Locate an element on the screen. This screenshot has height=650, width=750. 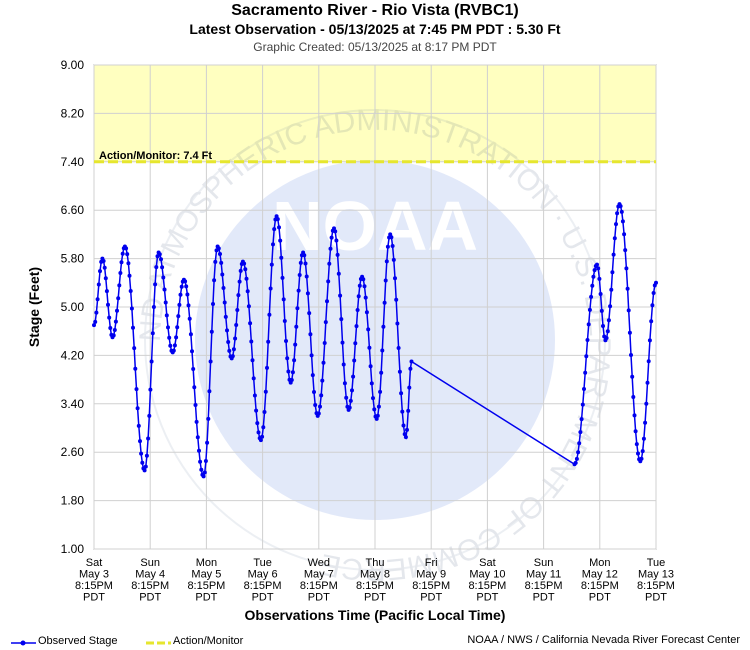
y-tick-label: 4.20 is located at coordinates (73, 355).